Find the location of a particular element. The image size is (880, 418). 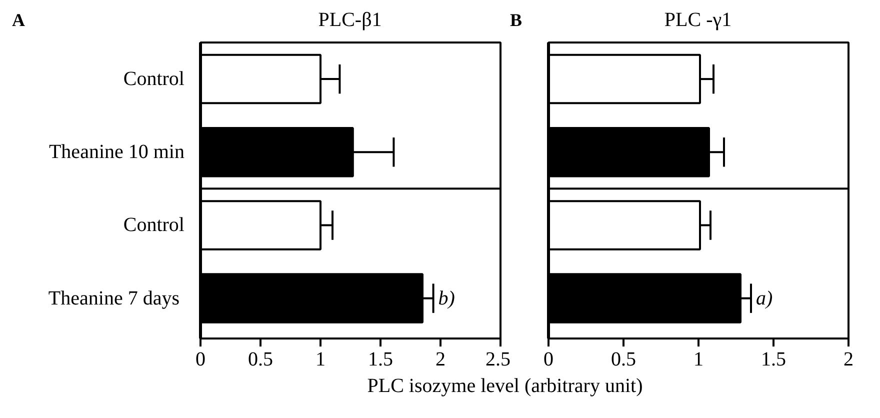

annotation: a) is located at coordinates (764, 298).